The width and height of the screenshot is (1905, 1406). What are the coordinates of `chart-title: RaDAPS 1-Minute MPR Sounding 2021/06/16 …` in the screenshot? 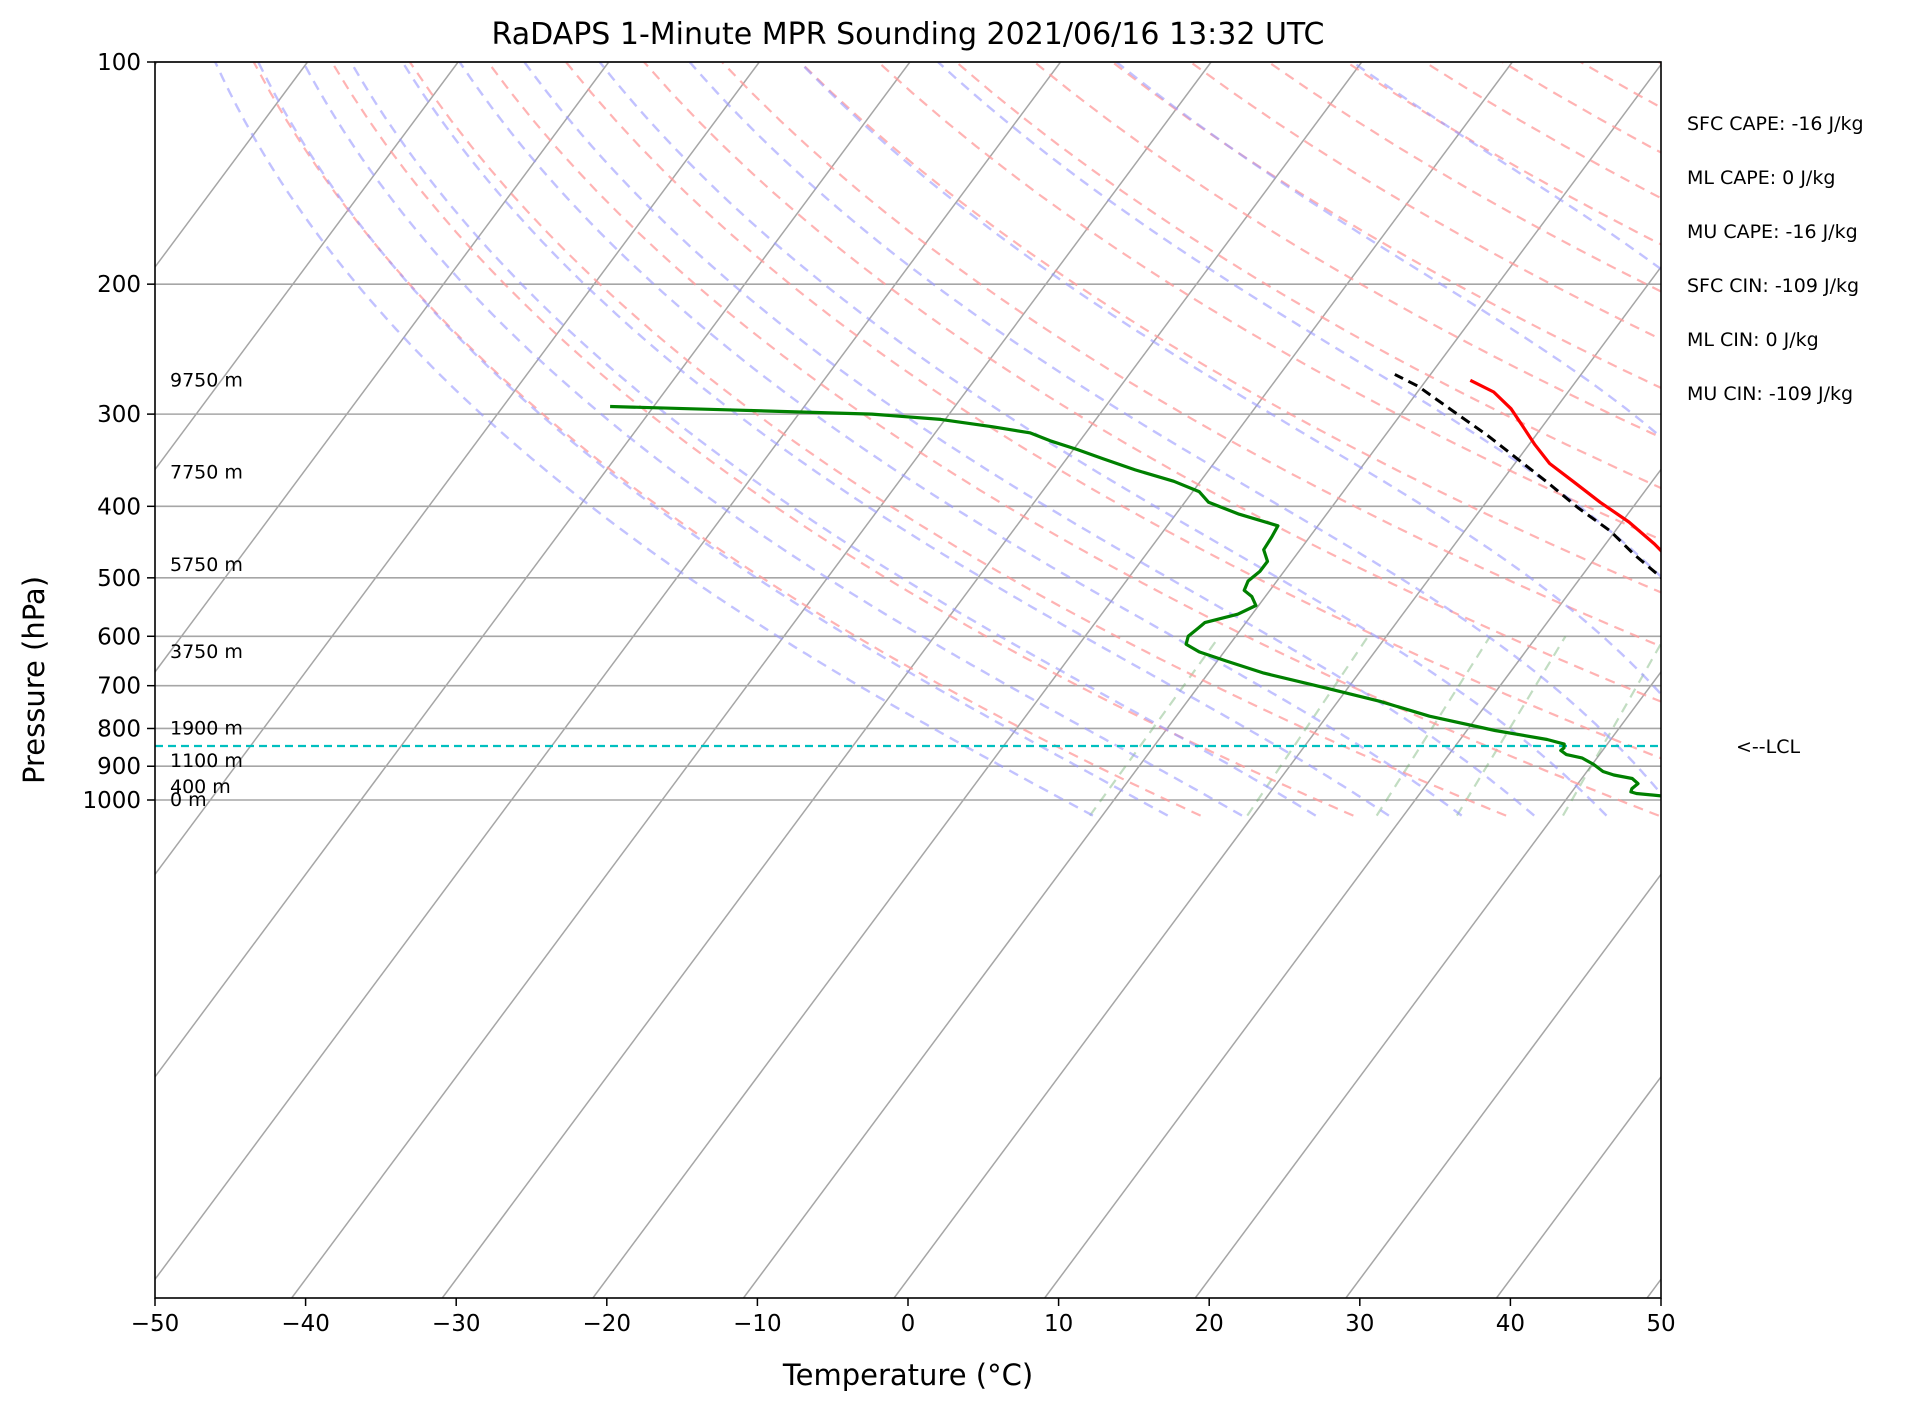 It's located at (908, 34).